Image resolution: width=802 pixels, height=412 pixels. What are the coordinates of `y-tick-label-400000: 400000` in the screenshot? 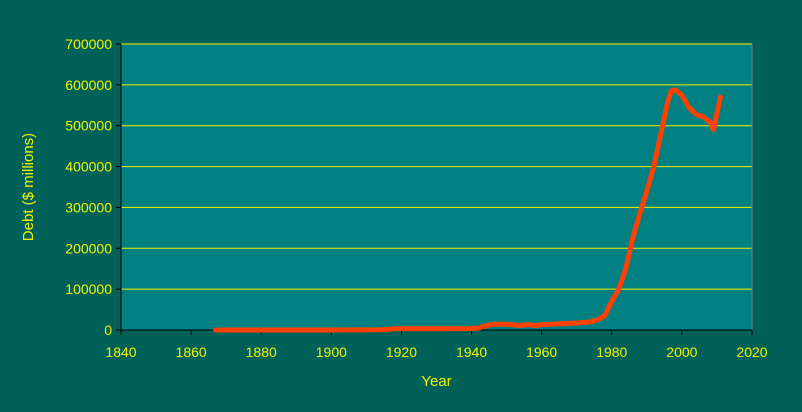 It's located at (88, 167).